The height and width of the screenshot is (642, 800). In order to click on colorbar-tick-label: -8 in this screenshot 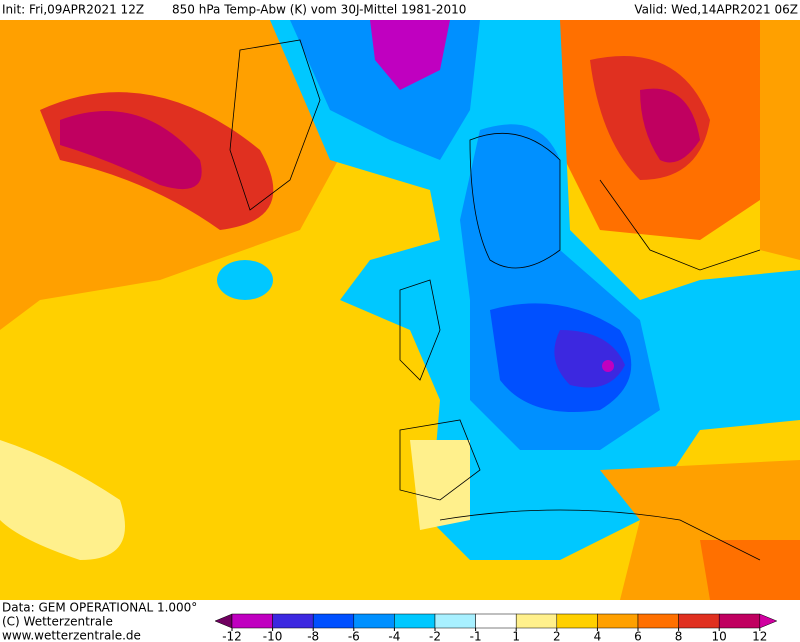, I will do `click(313, 636)`.